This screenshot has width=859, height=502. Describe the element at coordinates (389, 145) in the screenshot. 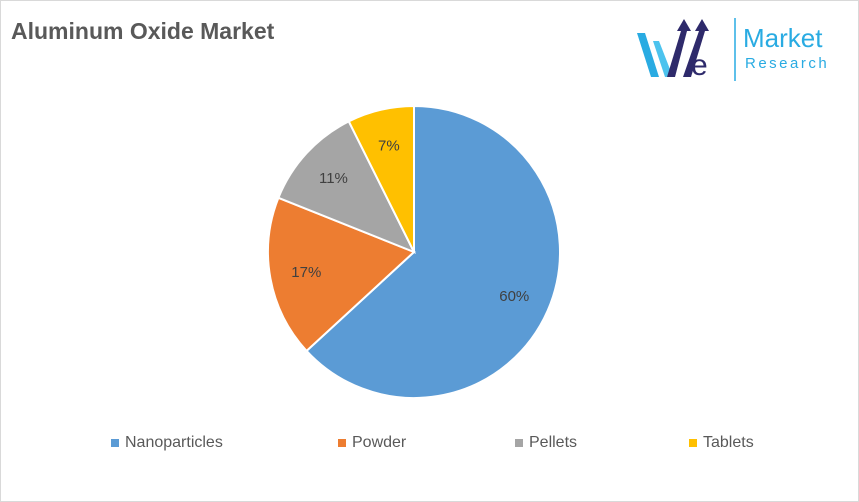

I see `data-label-tablets: 7%` at that location.